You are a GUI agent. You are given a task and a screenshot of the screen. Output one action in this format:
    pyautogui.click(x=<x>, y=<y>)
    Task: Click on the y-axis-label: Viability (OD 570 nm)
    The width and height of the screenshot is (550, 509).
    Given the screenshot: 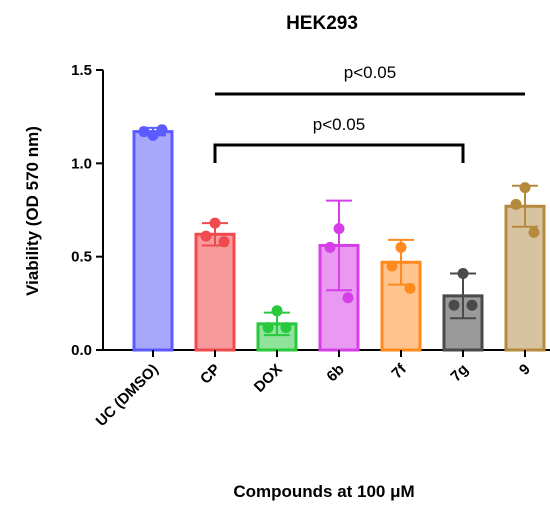 What is the action you would take?
    pyautogui.click(x=32, y=211)
    